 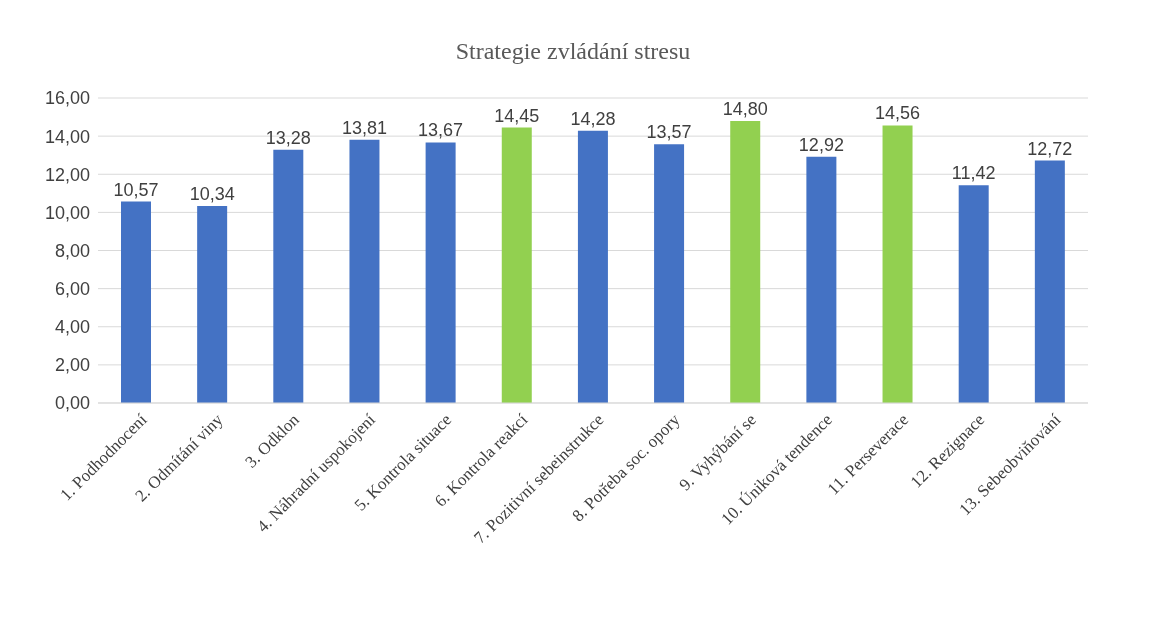 What do you see at coordinates (593, 118) in the screenshot?
I see `data-label: 14,28` at bounding box center [593, 118].